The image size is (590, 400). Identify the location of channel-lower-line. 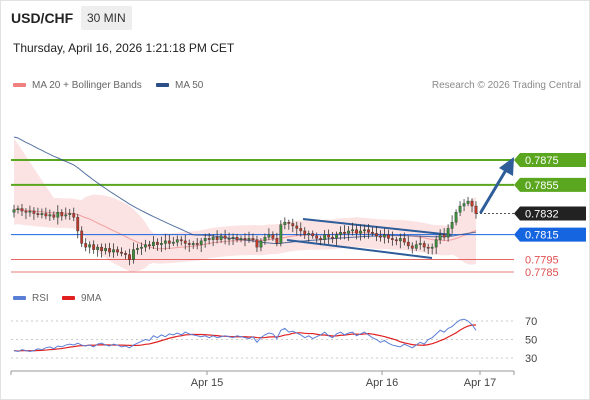
(359, 249).